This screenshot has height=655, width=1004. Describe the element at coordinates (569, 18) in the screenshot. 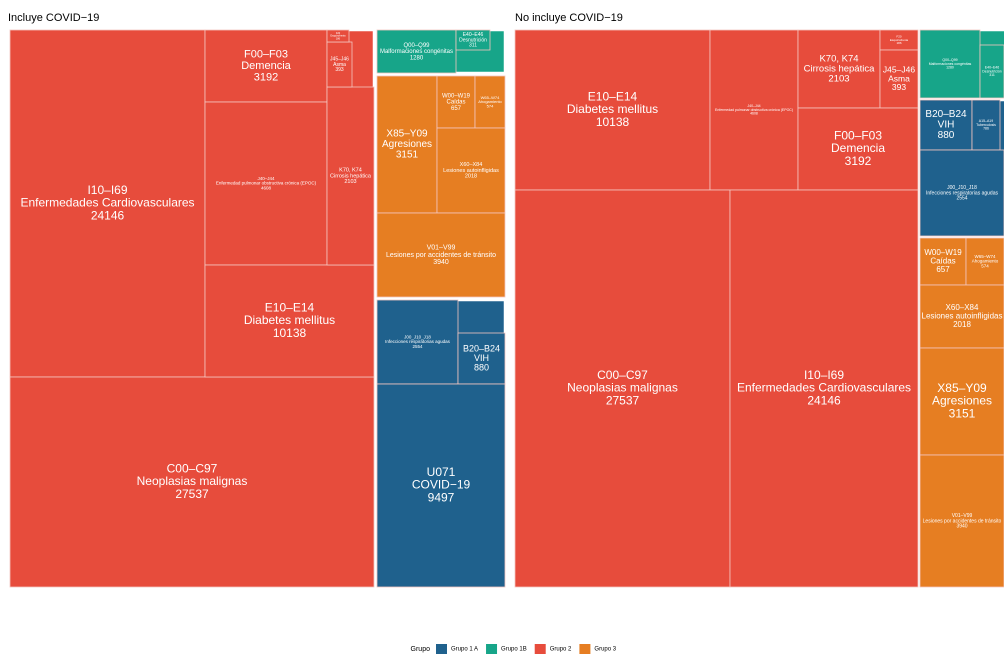

I see `panel-title: No incluye COVID−19` at that location.